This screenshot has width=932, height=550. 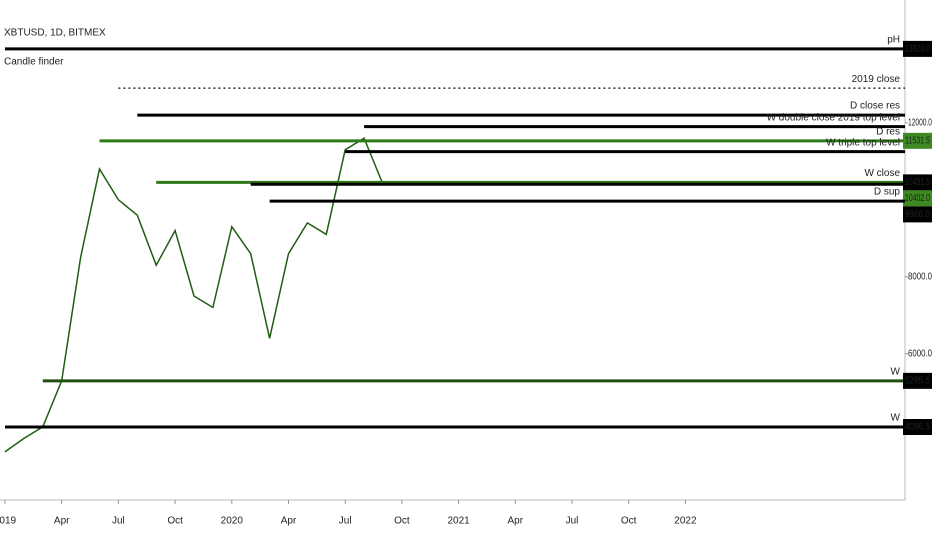 What do you see at coordinates (920, 276) in the screenshot?
I see `y-tick-label: 8000.0` at bounding box center [920, 276].